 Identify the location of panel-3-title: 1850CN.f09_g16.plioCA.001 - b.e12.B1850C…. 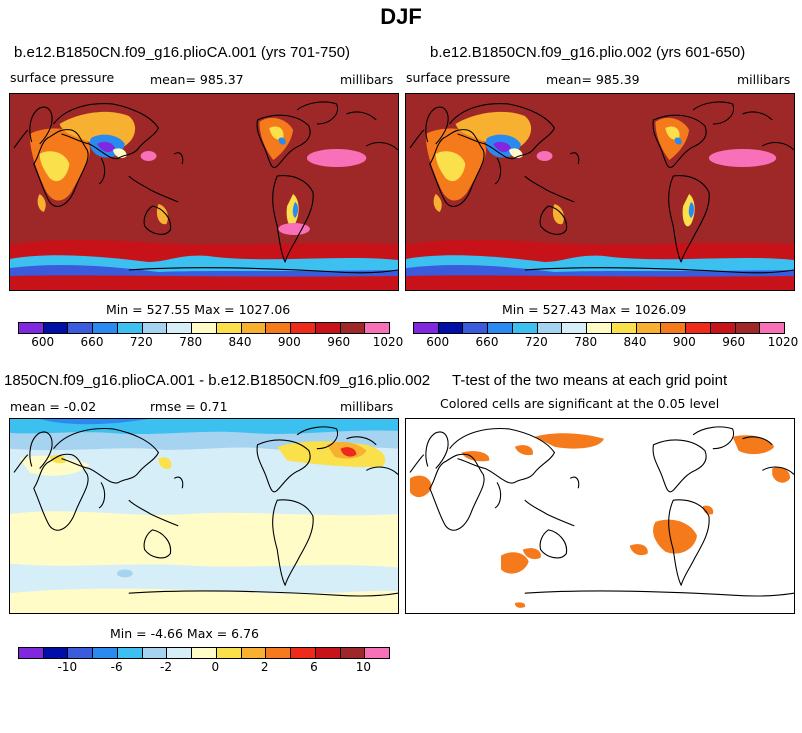
(217, 380).